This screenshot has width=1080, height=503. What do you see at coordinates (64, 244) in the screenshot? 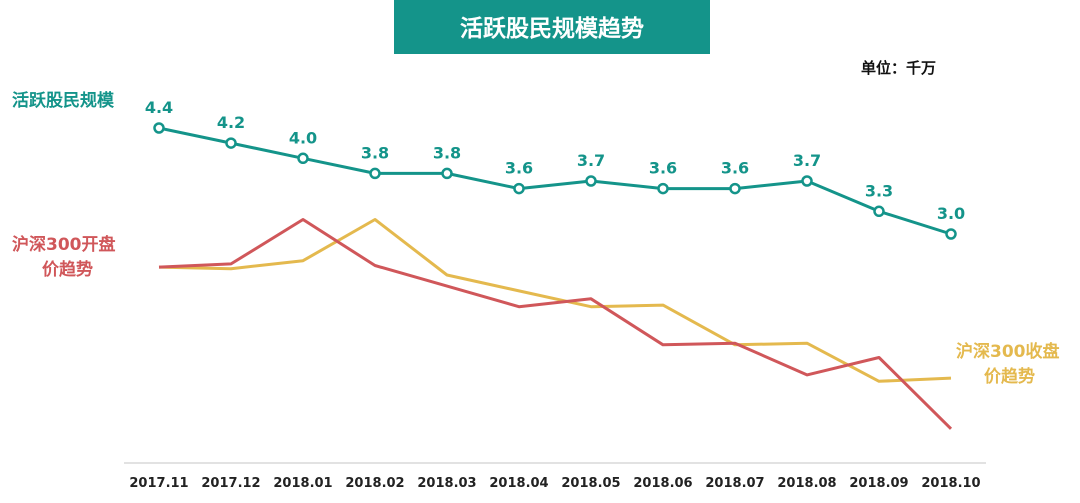
I see `open-price-legend-label-line1: 沪深300开盘` at bounding box center [64, 244].